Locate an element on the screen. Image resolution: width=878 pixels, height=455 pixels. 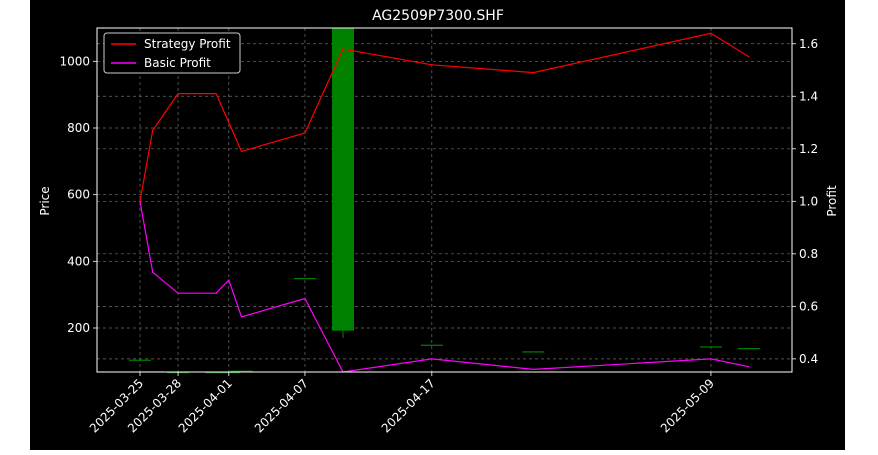
legend-label-strategy-profit: Strategy Profit is located at coordinates (187, 44).